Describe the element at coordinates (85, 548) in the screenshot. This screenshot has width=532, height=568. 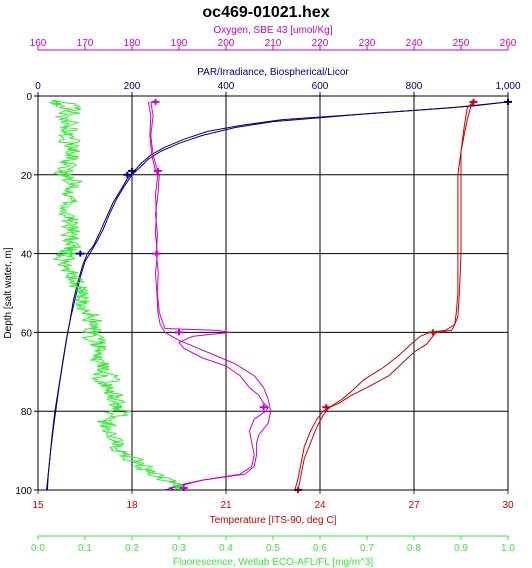
I see `fluorescence-tick-label: 0.1` at that location.